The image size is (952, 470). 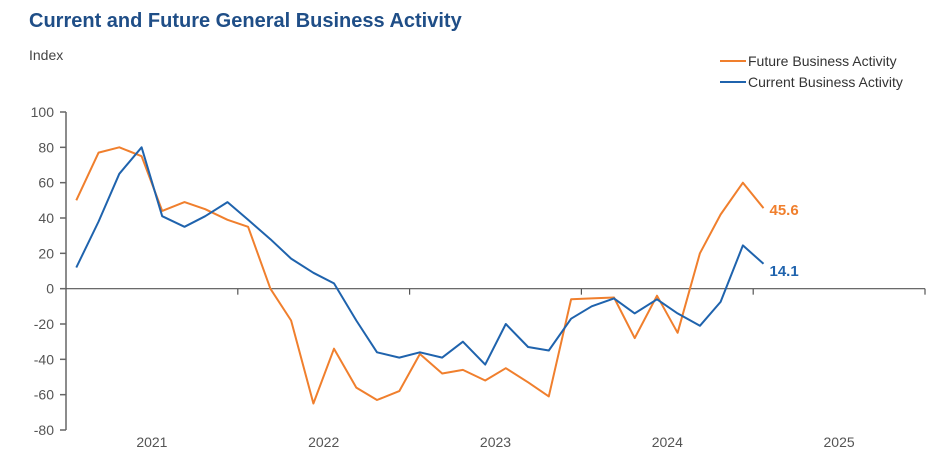 What do you see at coordinates (495, 442) in the screenshot?
I see `x-tick-label: 2023` at bounding box center [495, 442].